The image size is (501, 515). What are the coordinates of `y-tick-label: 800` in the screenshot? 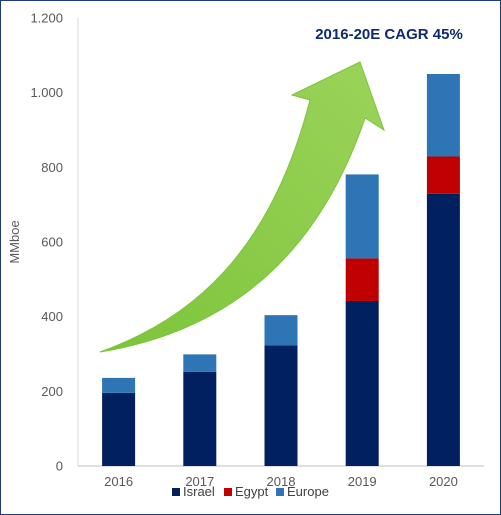 It's located at (52, 167).